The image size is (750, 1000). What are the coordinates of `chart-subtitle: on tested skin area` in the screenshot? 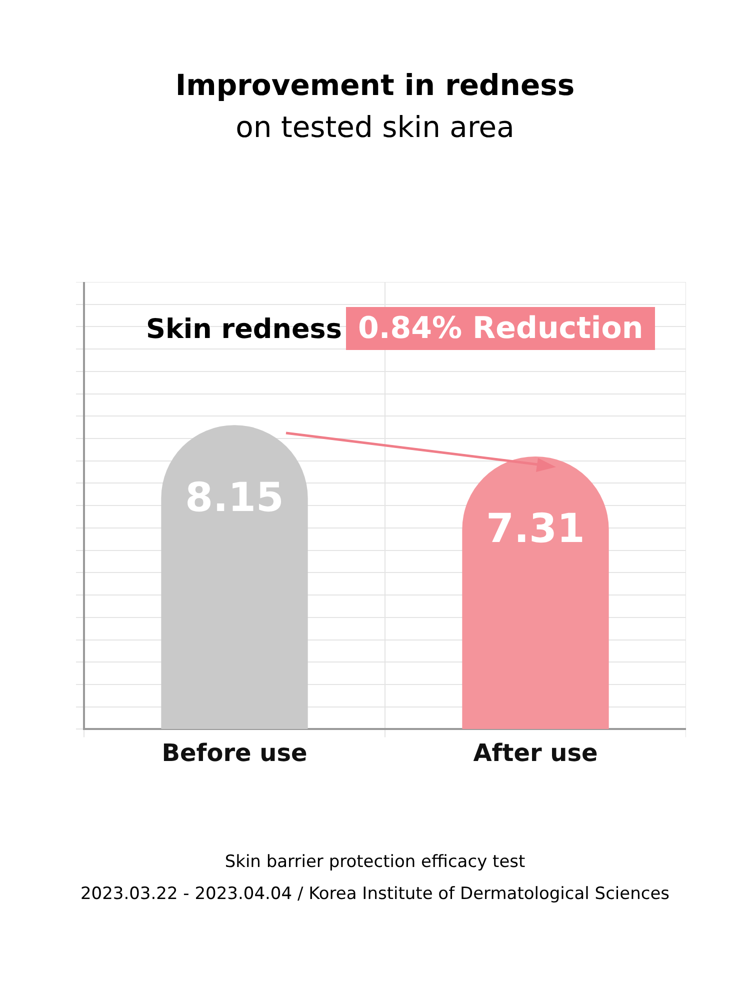 It's located at (375, 127).